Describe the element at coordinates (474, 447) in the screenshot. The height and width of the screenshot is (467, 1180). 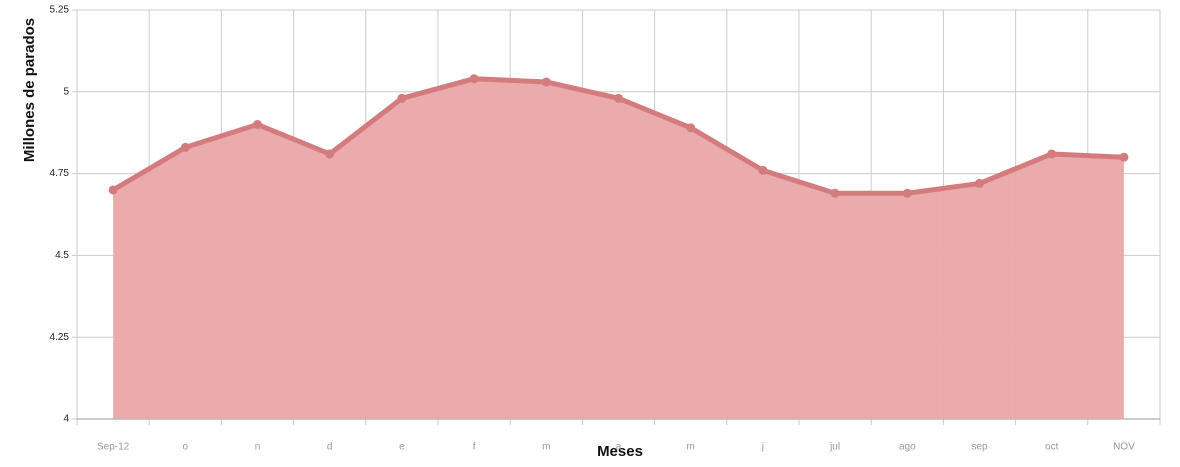
I see `x-tick-label: f` at that location.